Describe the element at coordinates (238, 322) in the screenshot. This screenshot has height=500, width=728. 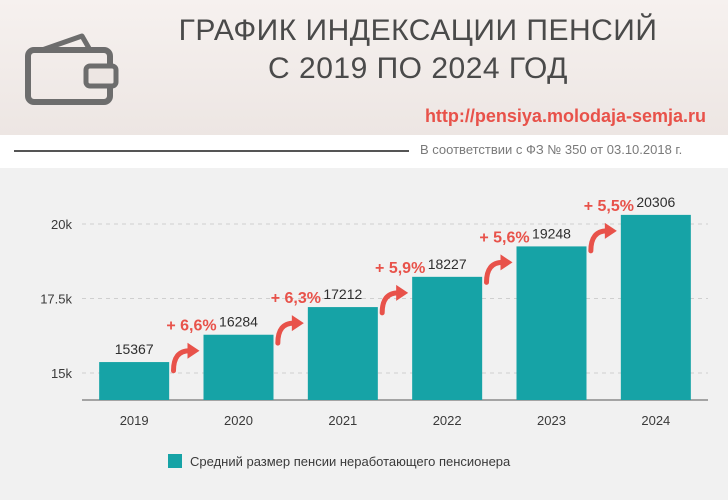
I see `value-label: 16284` at that location.